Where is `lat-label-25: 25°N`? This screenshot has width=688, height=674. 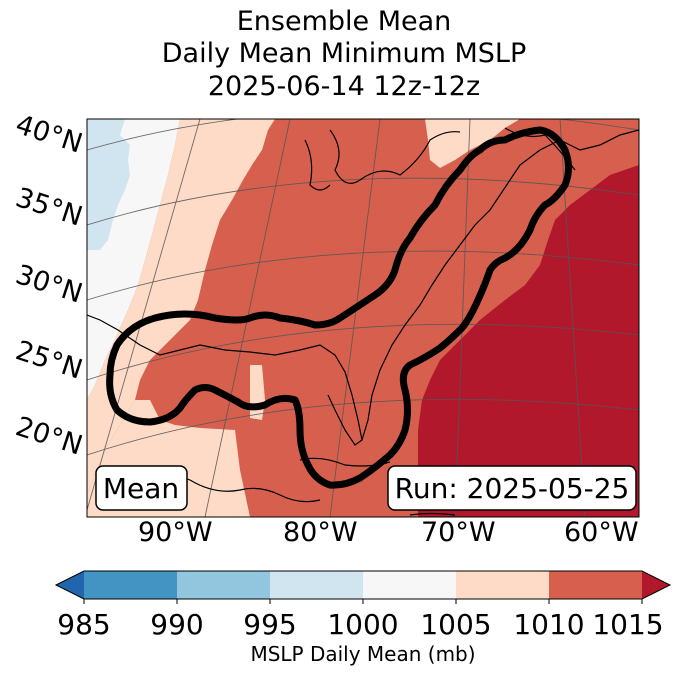 lat-label-25: 25°N is located at coordinates (49, 360).